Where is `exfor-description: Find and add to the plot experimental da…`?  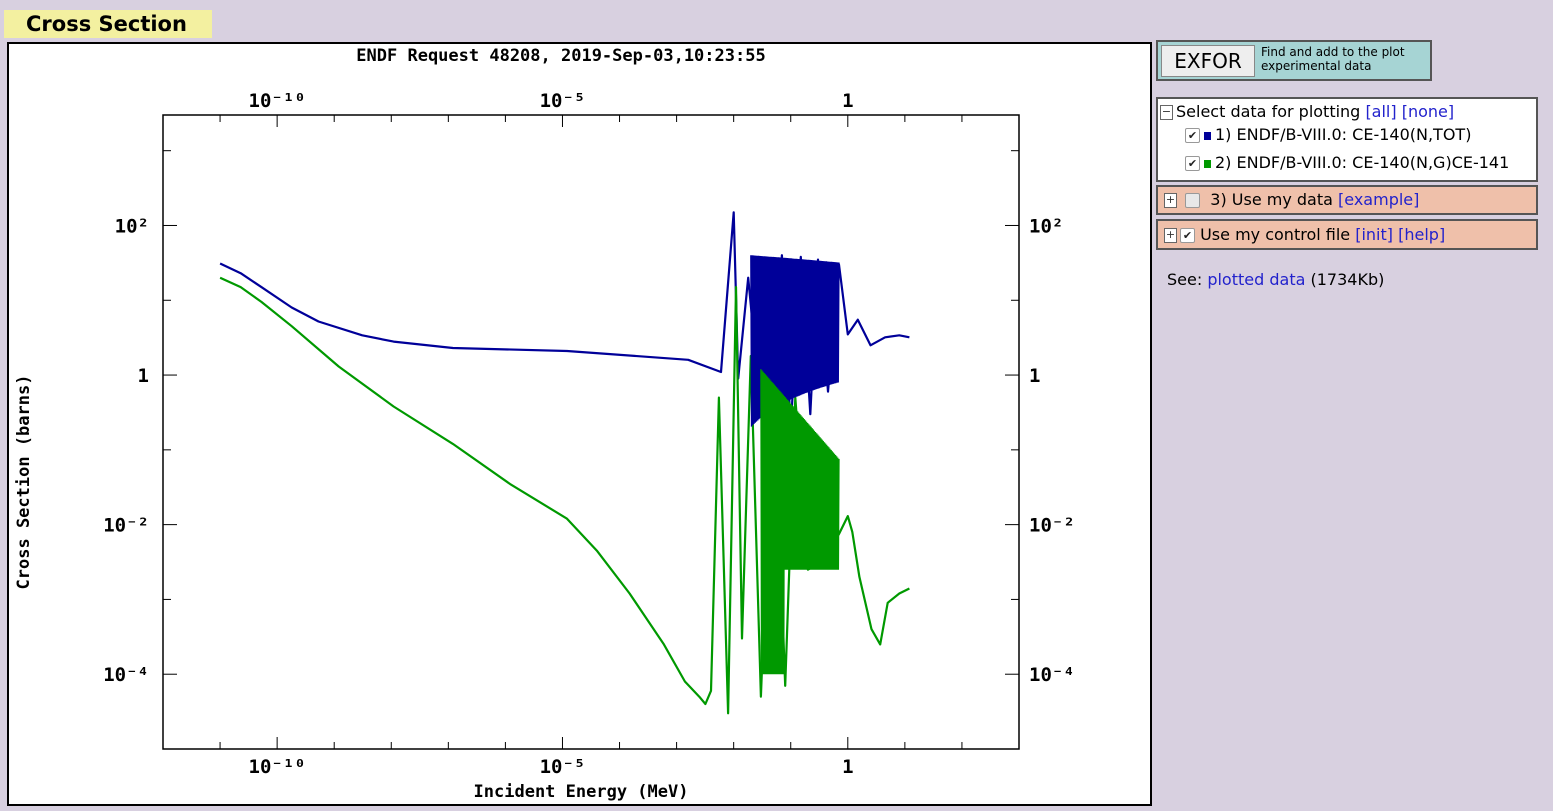 exfor-description: Find and add to the plot experimental da… is located at coordinates (1333, 59).